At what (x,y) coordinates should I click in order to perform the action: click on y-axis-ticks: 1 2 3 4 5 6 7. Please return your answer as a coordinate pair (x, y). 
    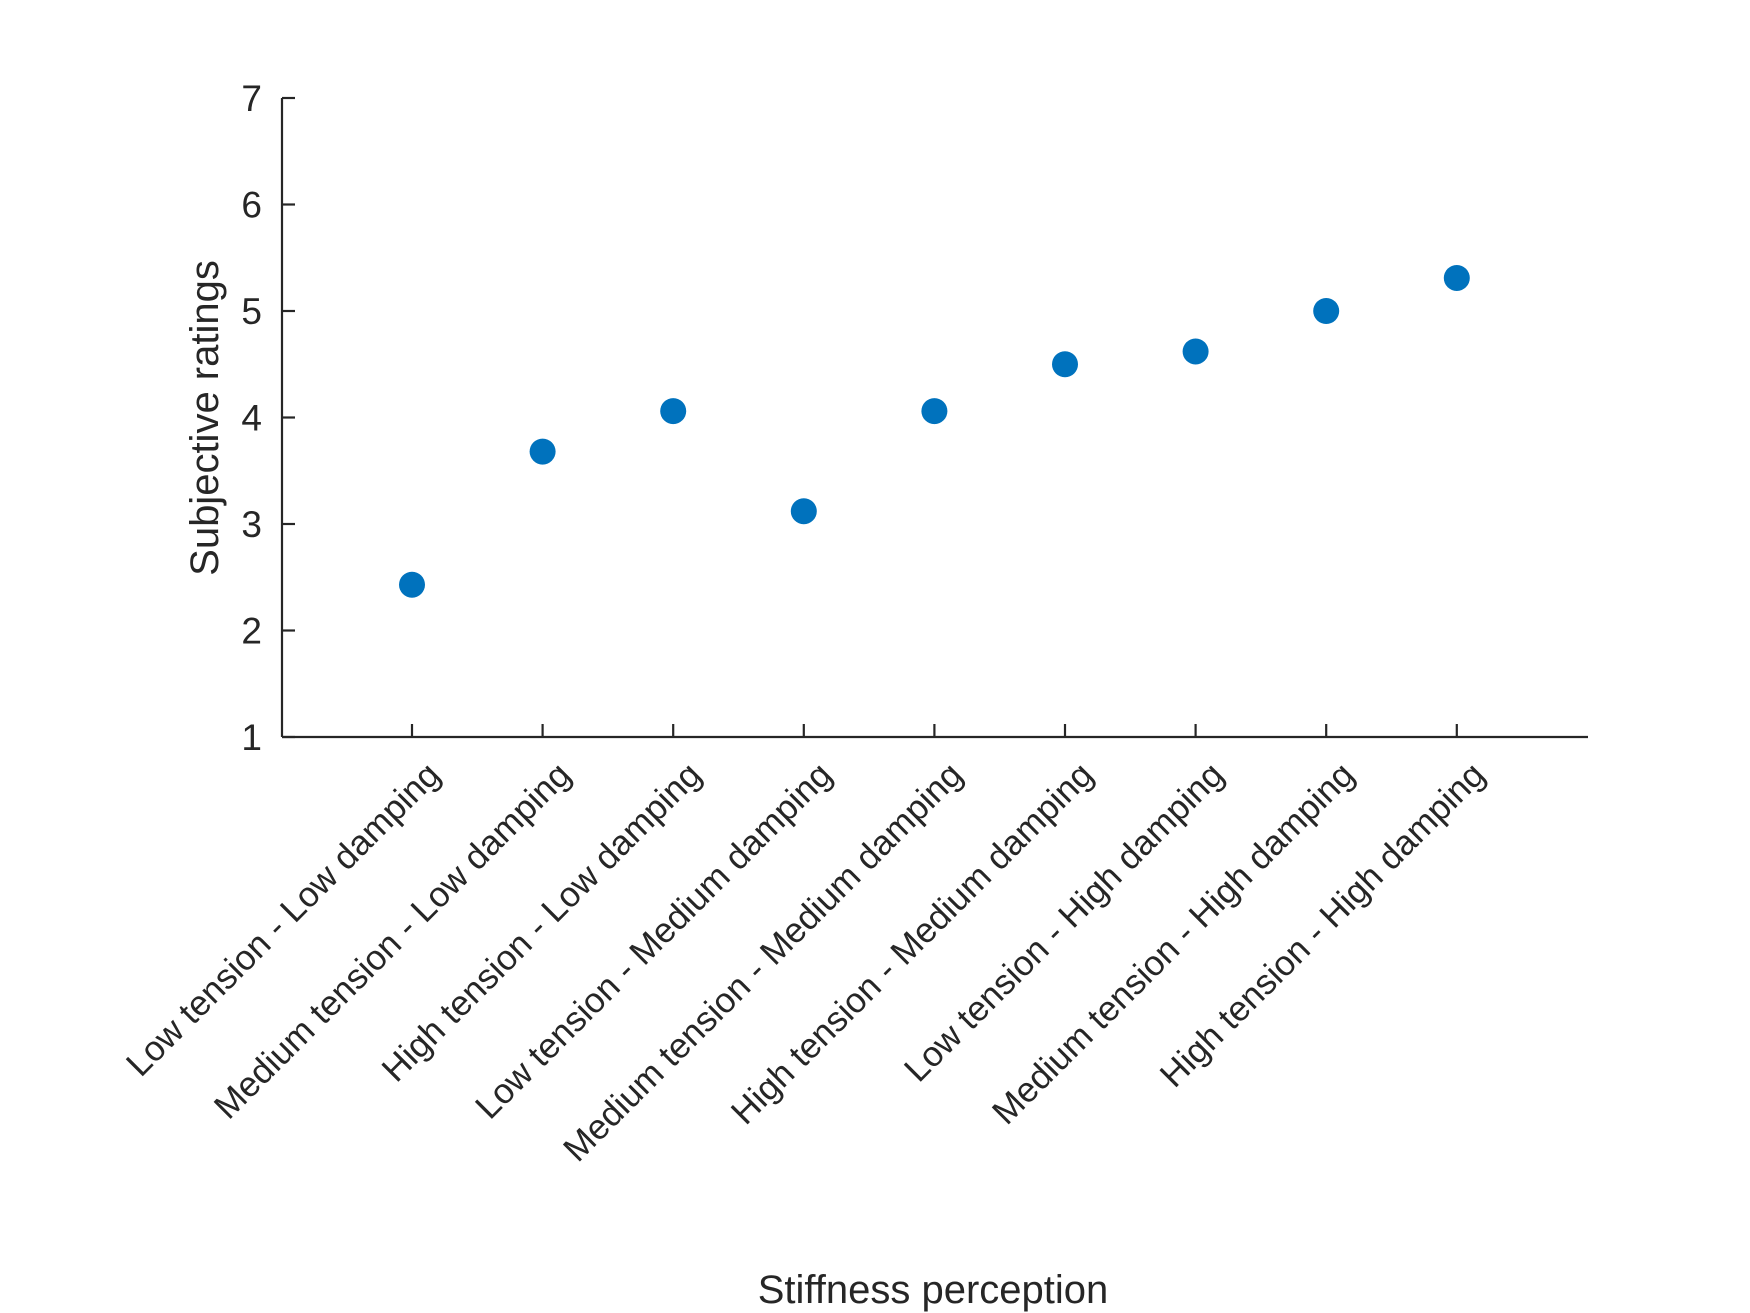
    Looking at the image, I should click on (268, 418).